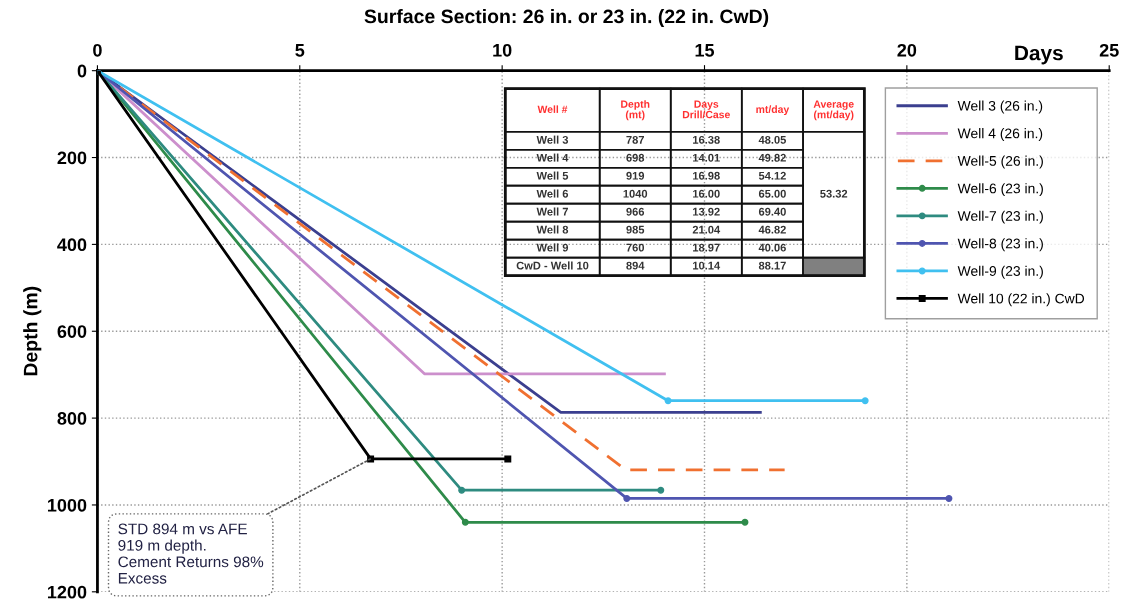 The width and height of the screenshot is (1133, 599). Describe the element at coordinates (1039, 55) in the screenshot. I see `x-axis-title: Days` at that location.